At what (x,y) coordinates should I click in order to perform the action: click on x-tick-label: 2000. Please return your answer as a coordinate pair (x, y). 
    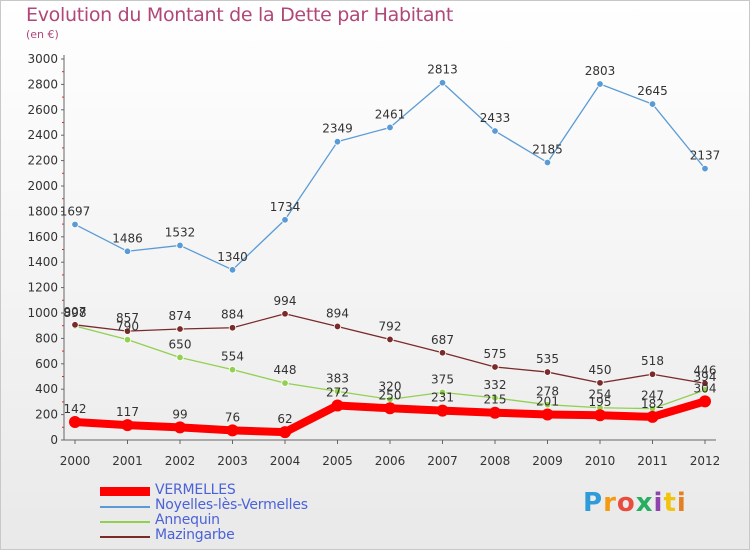
    Looking at the image, I should click on (75, 461).